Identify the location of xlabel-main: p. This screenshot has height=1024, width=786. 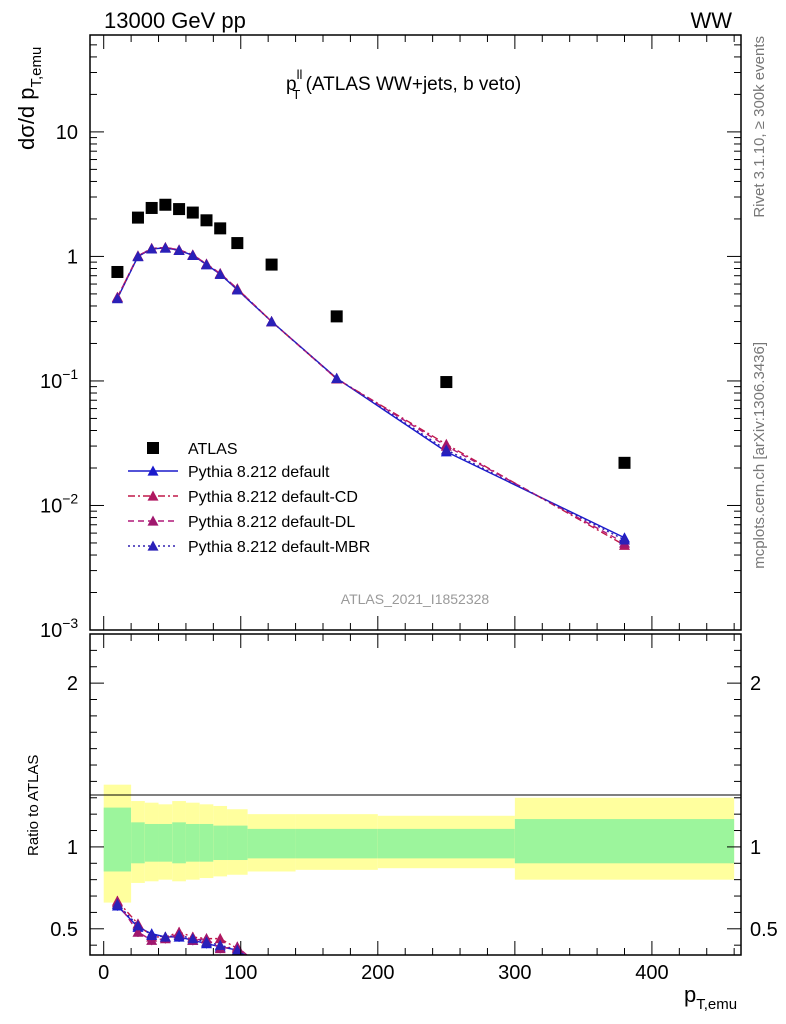
(690, 994).